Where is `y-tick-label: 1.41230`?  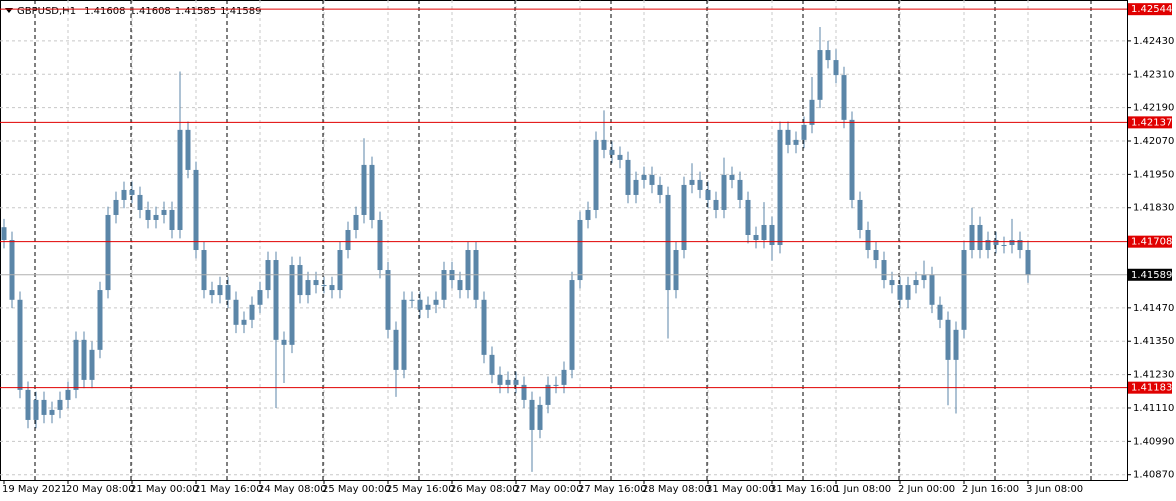
y-tick-label: 1.41230 is located at coordinates (1153, 375).